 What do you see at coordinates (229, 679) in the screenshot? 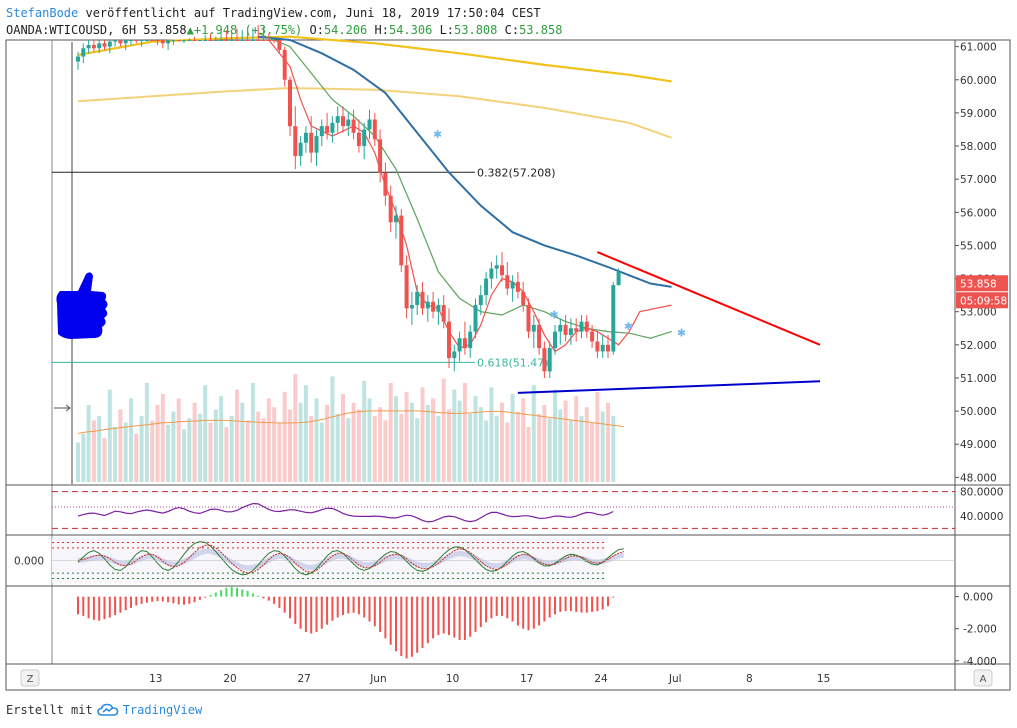
I see `time-tick-label: 20` at bounding box center [229, 679].